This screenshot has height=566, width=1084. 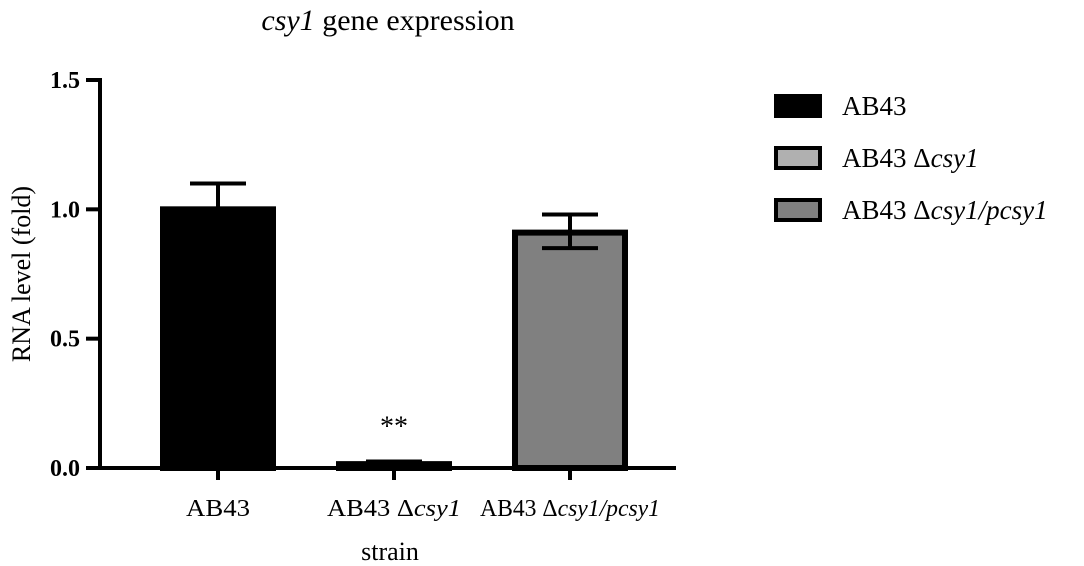 What do you see at coordinates (390, 551) in the screenshot?
I see `x-axis-label: strain` at bounding box center [390, 551].